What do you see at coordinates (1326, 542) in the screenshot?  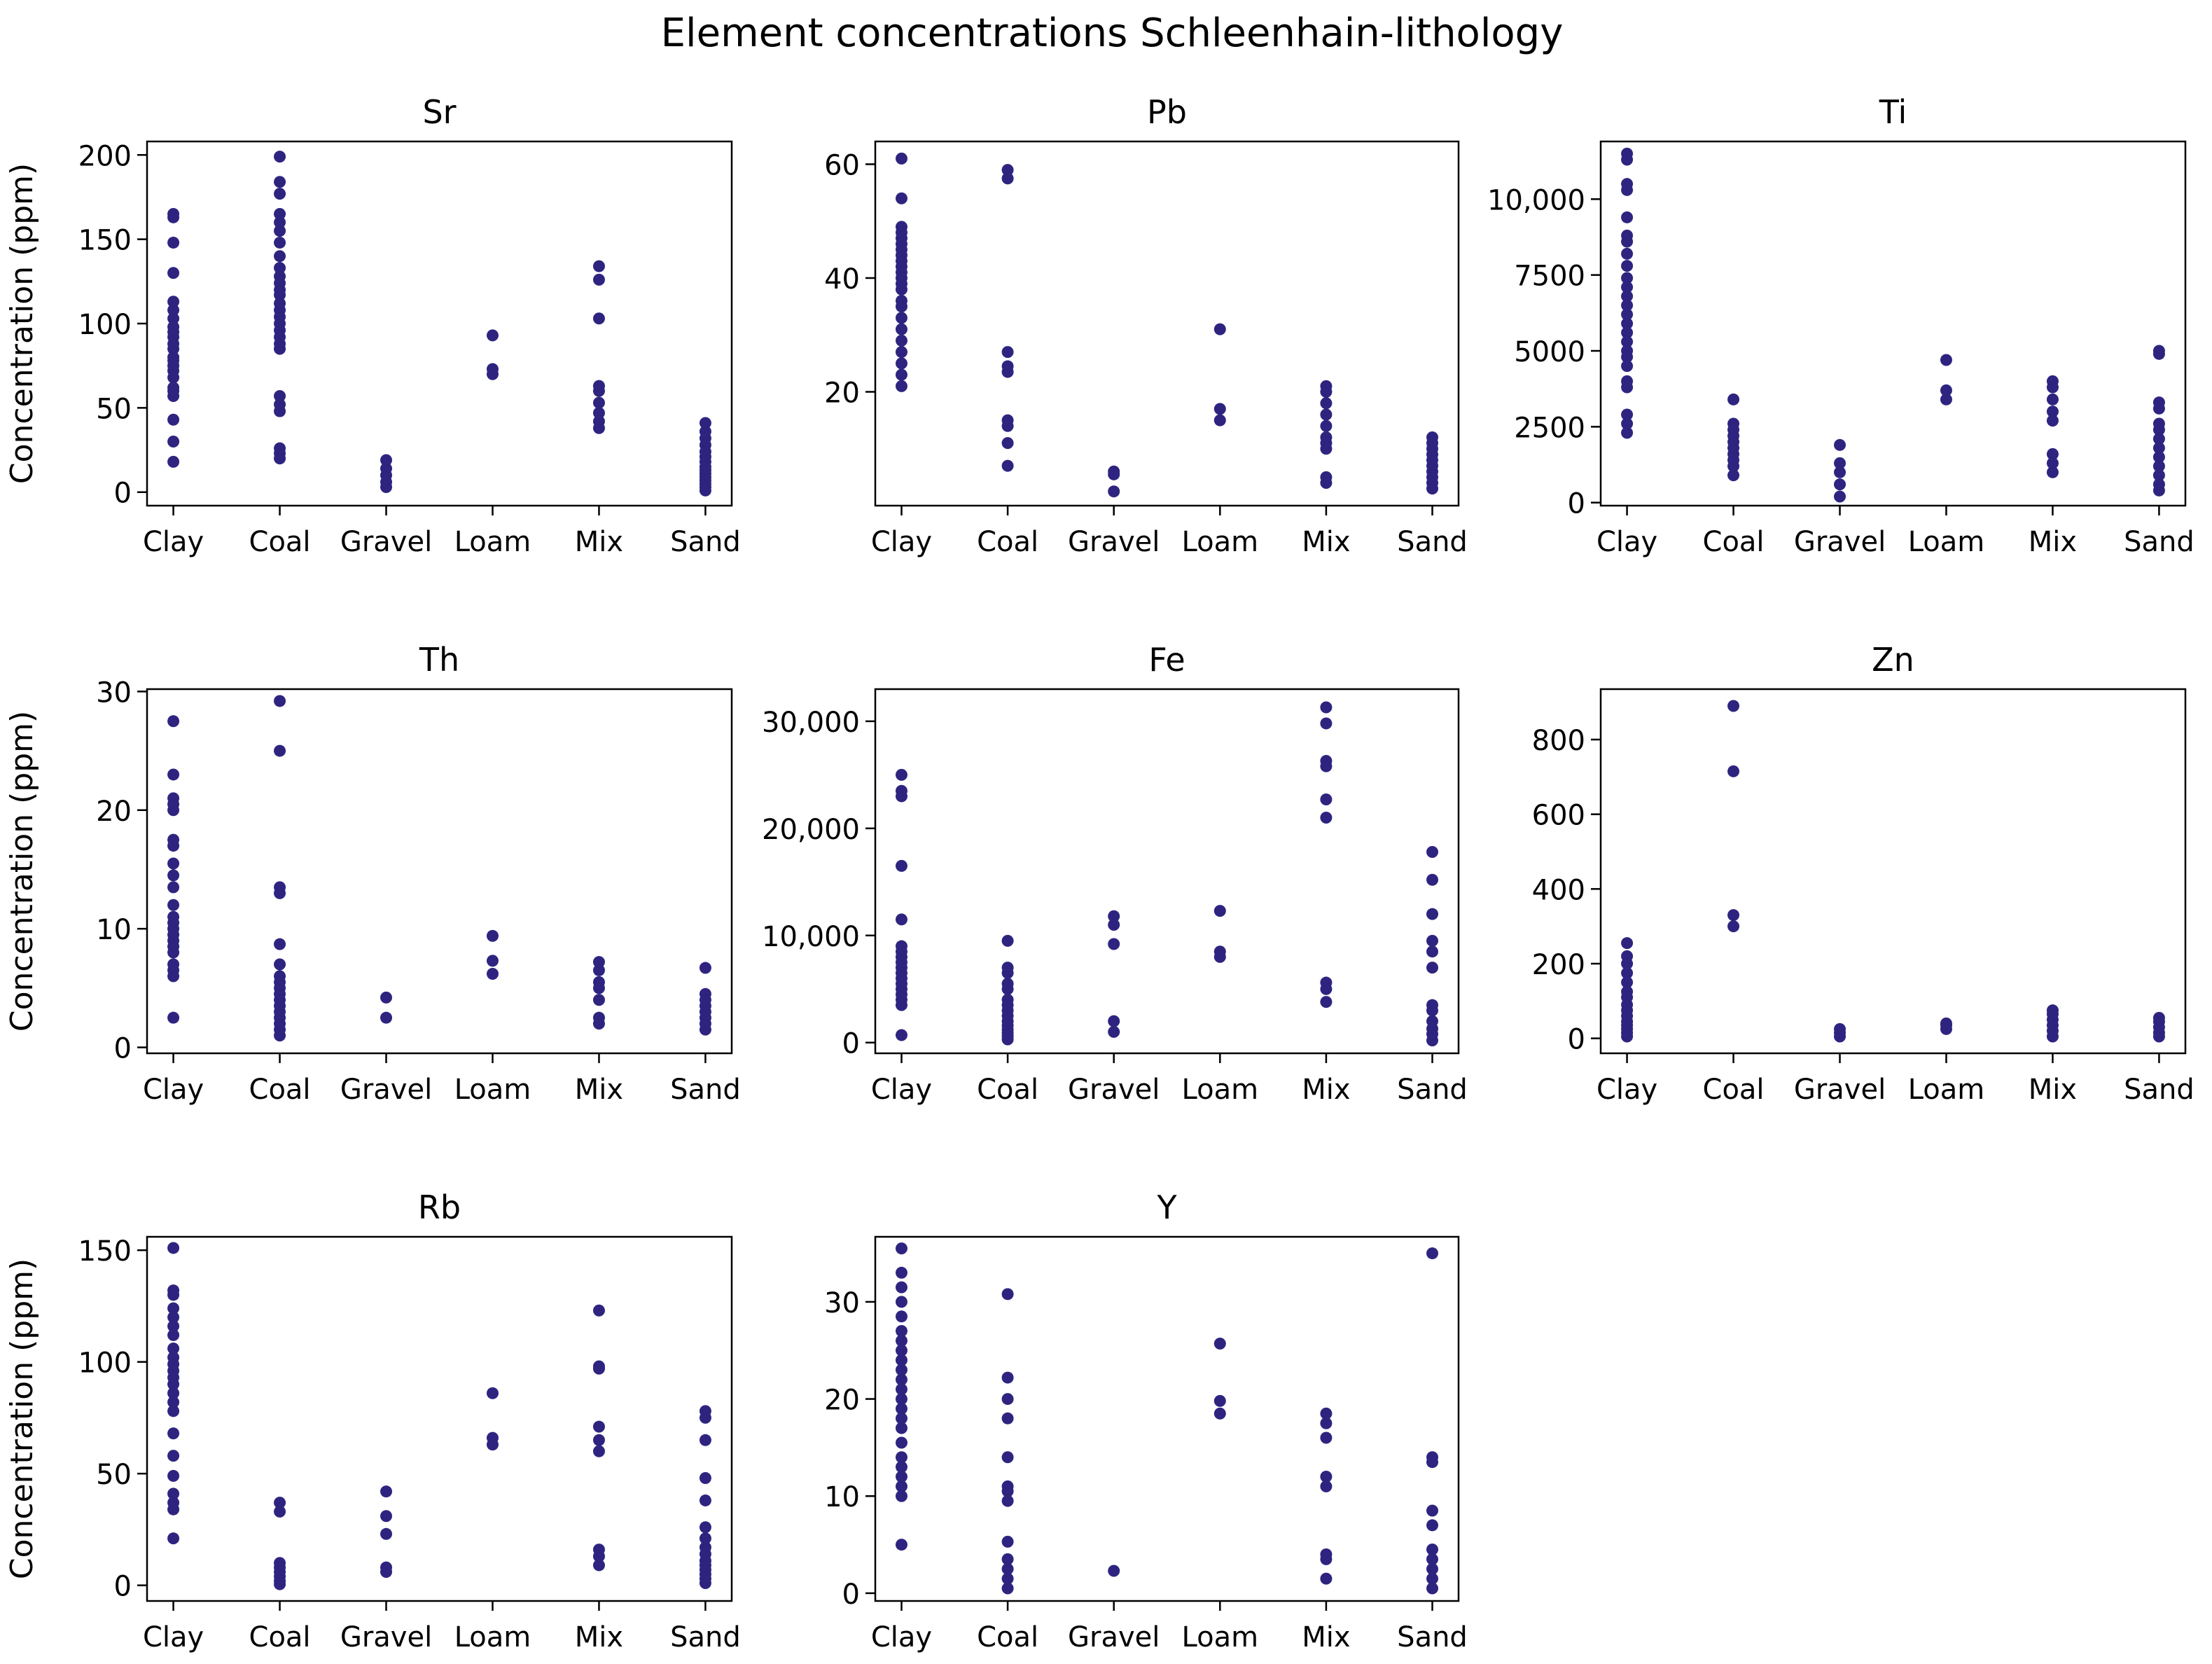 I see `x-tick-label-mix: Mix` at bounding box center [1326, 542].